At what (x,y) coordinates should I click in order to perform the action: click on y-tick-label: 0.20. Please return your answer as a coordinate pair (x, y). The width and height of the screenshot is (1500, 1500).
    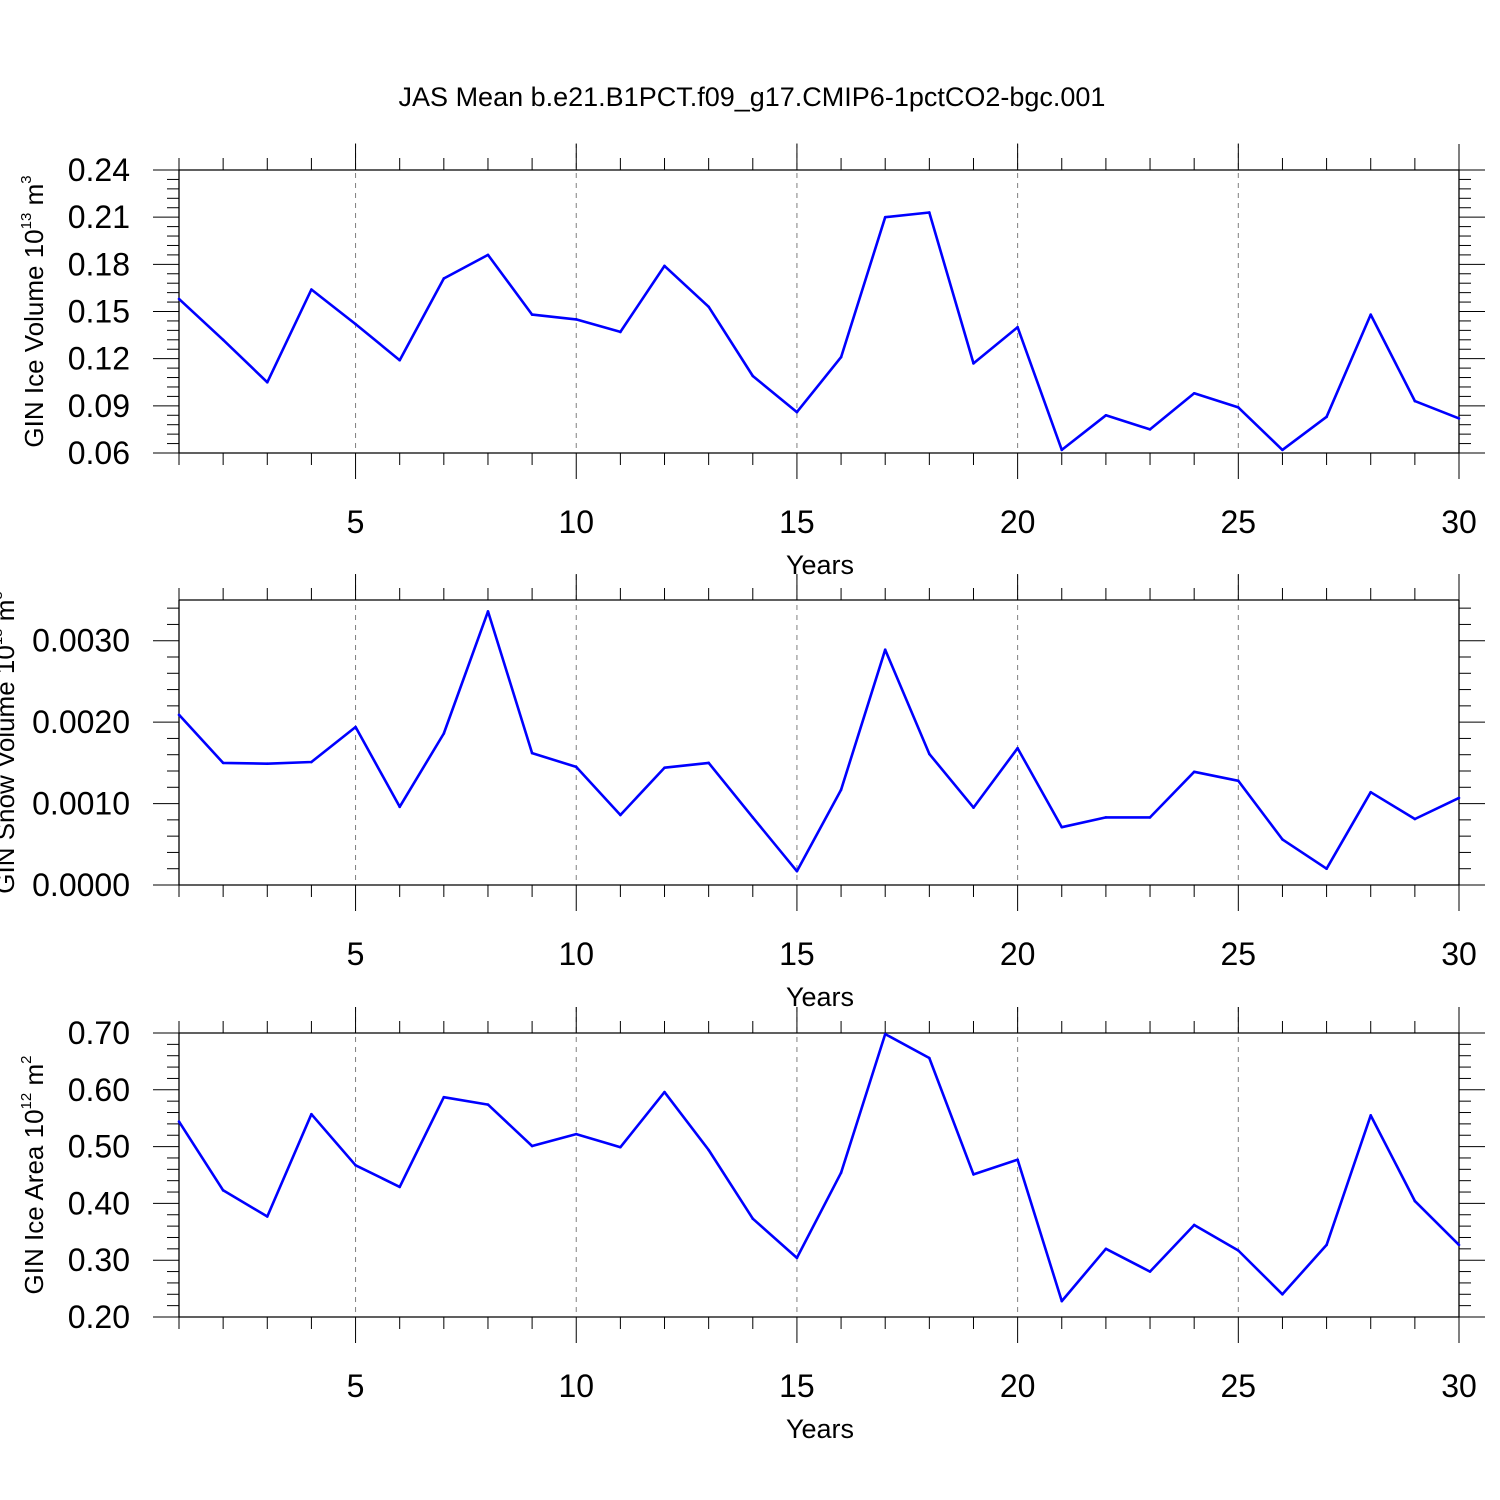
    Looking at the image, I should click on (99, 1317).